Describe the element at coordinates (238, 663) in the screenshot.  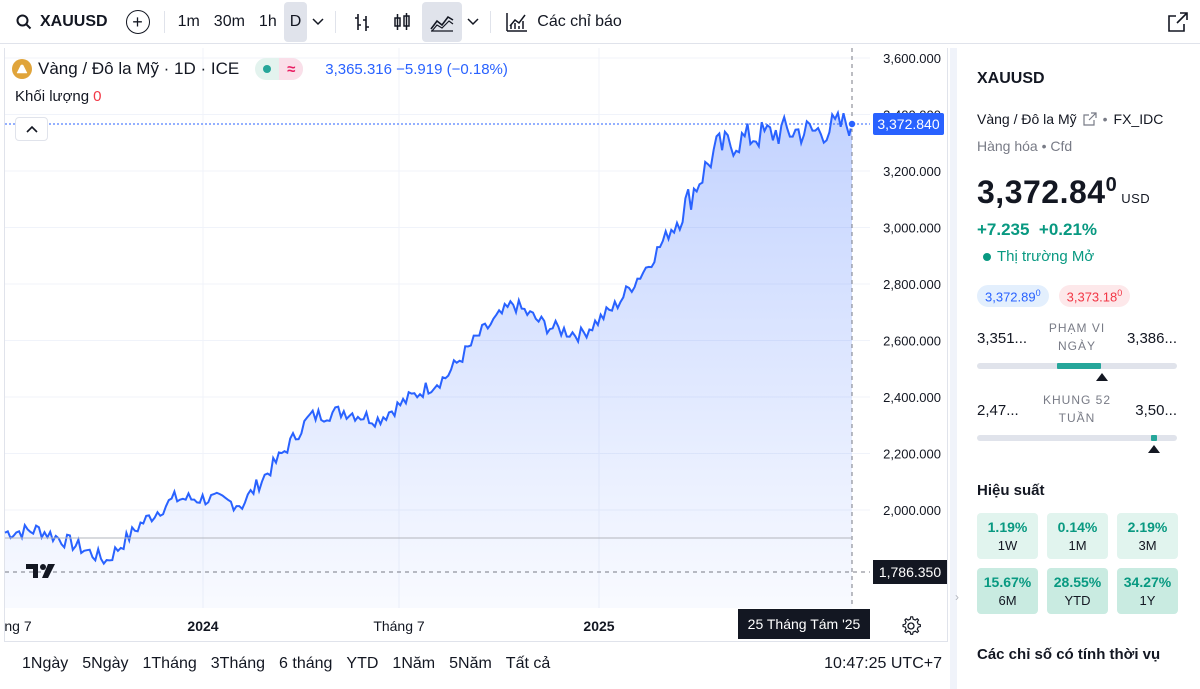
I see `range-3m-button: 3Tháng` at that location.